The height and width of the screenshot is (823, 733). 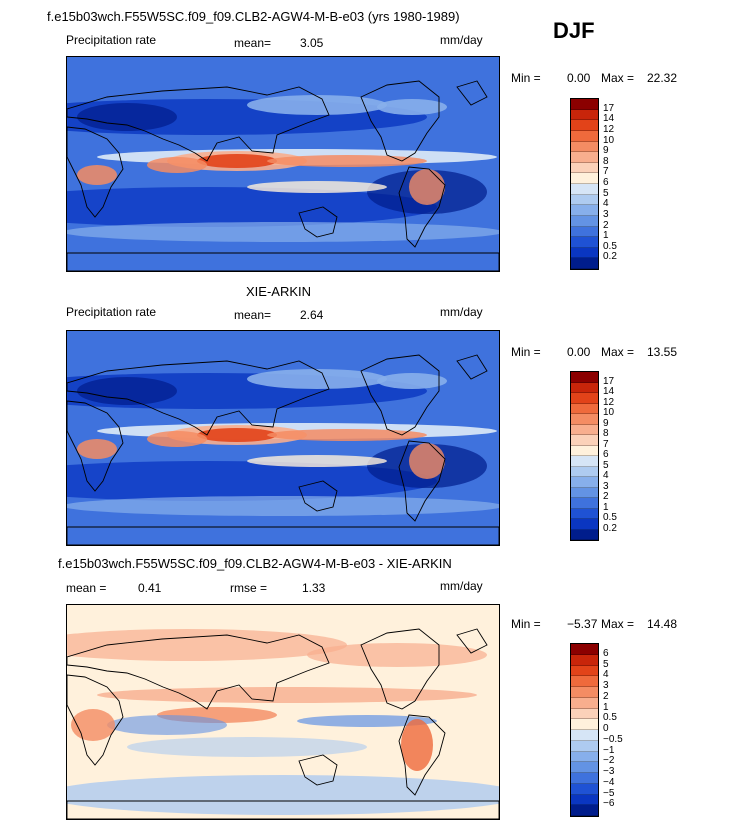 I want to click on panel-2-max-value: 13.55, so click(x=662, y=352).